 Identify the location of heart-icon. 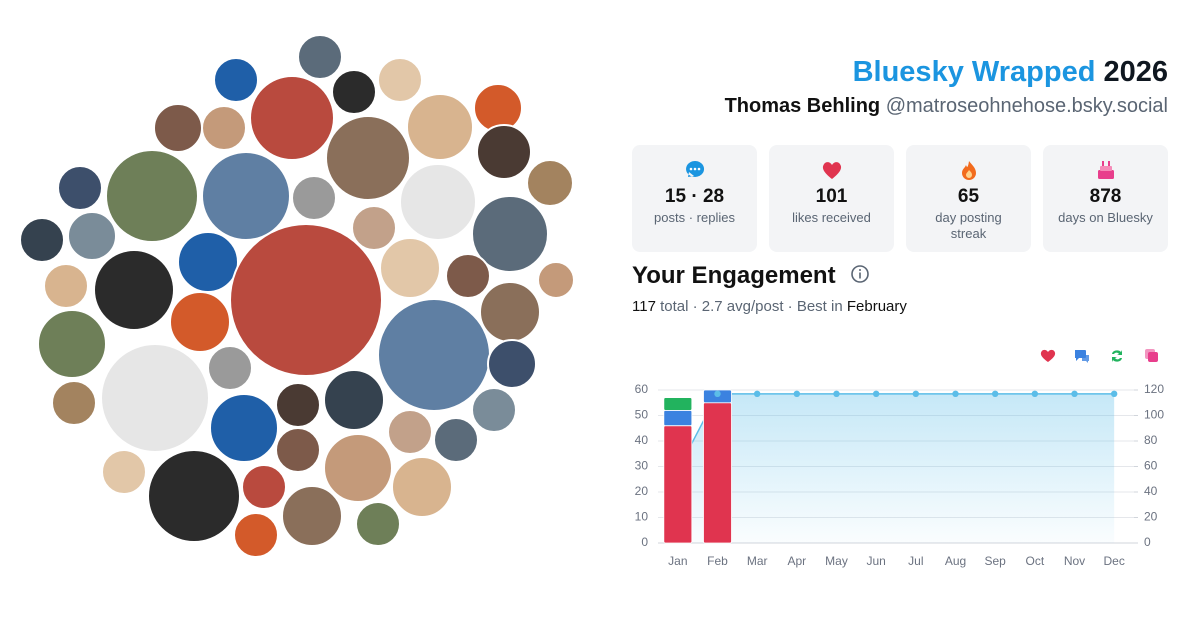
(832, 170).